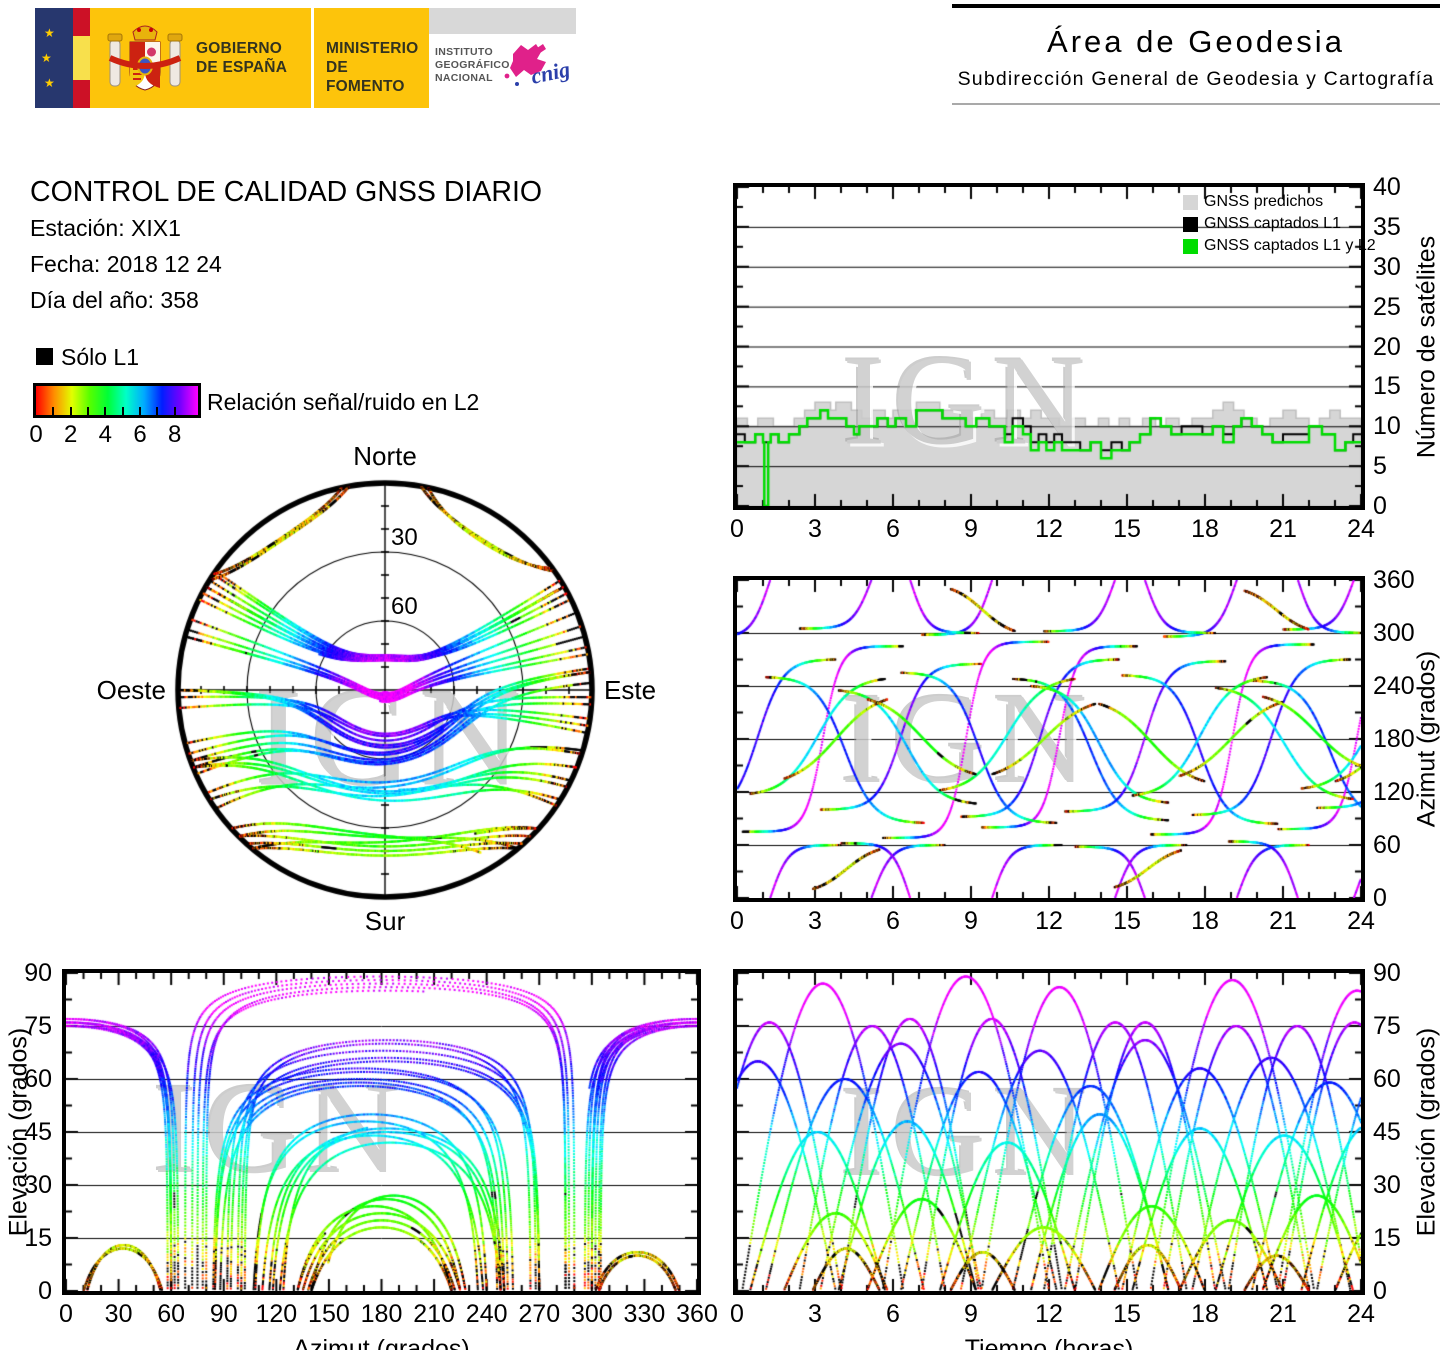 Image resolution: width=1445 pixels, height=1350 pixels. Describe the element at coordinates (70, 434) in the screenshot. I see `colorbar-tick-label: 2` at that location.